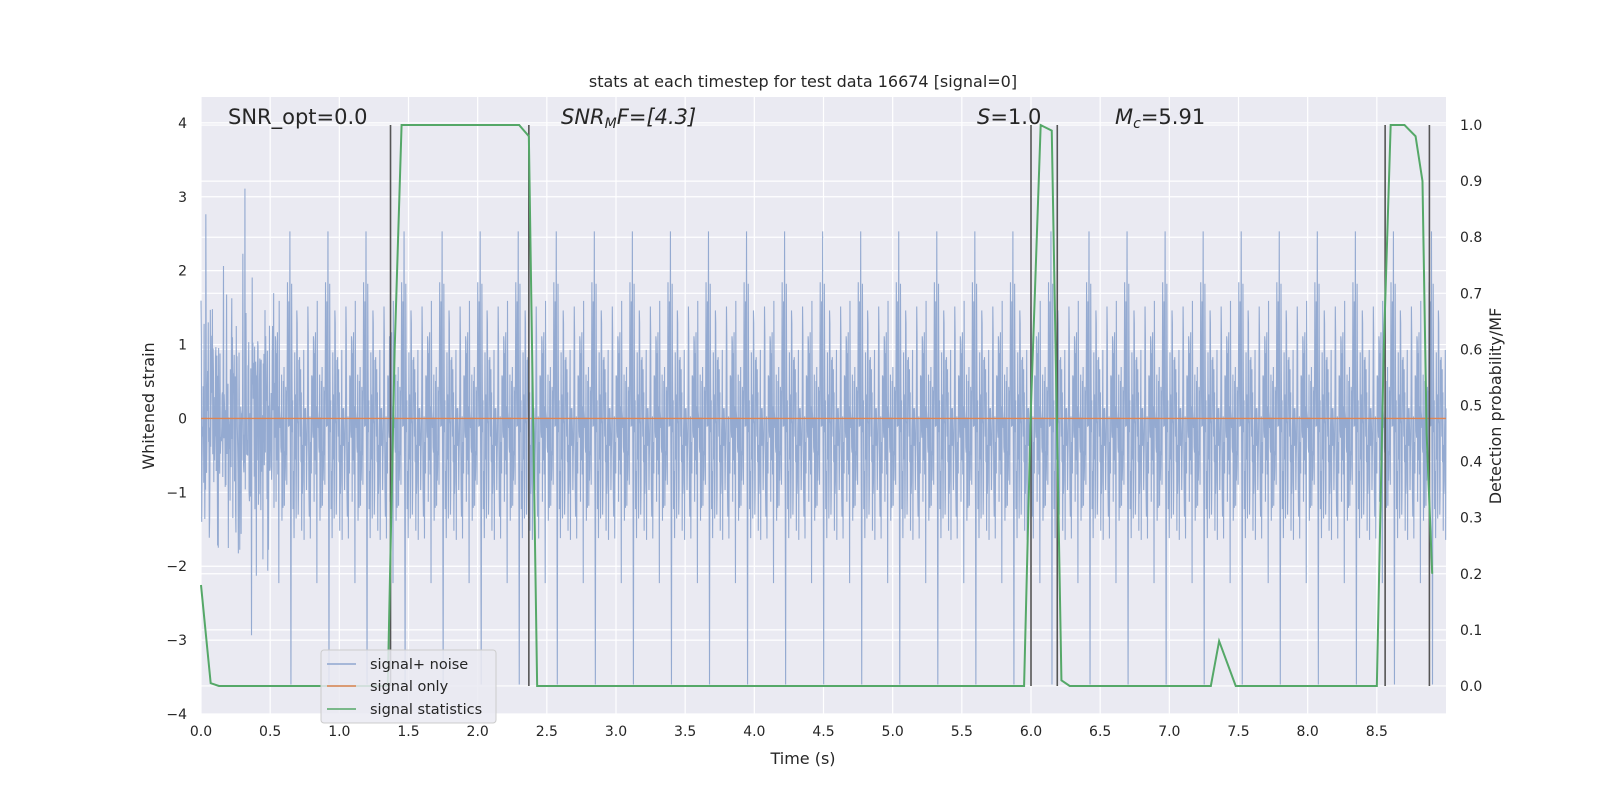 This screenshot has height=800, width=1600. I want to click on s-annotation: S=1.0, so click(1009, 117).